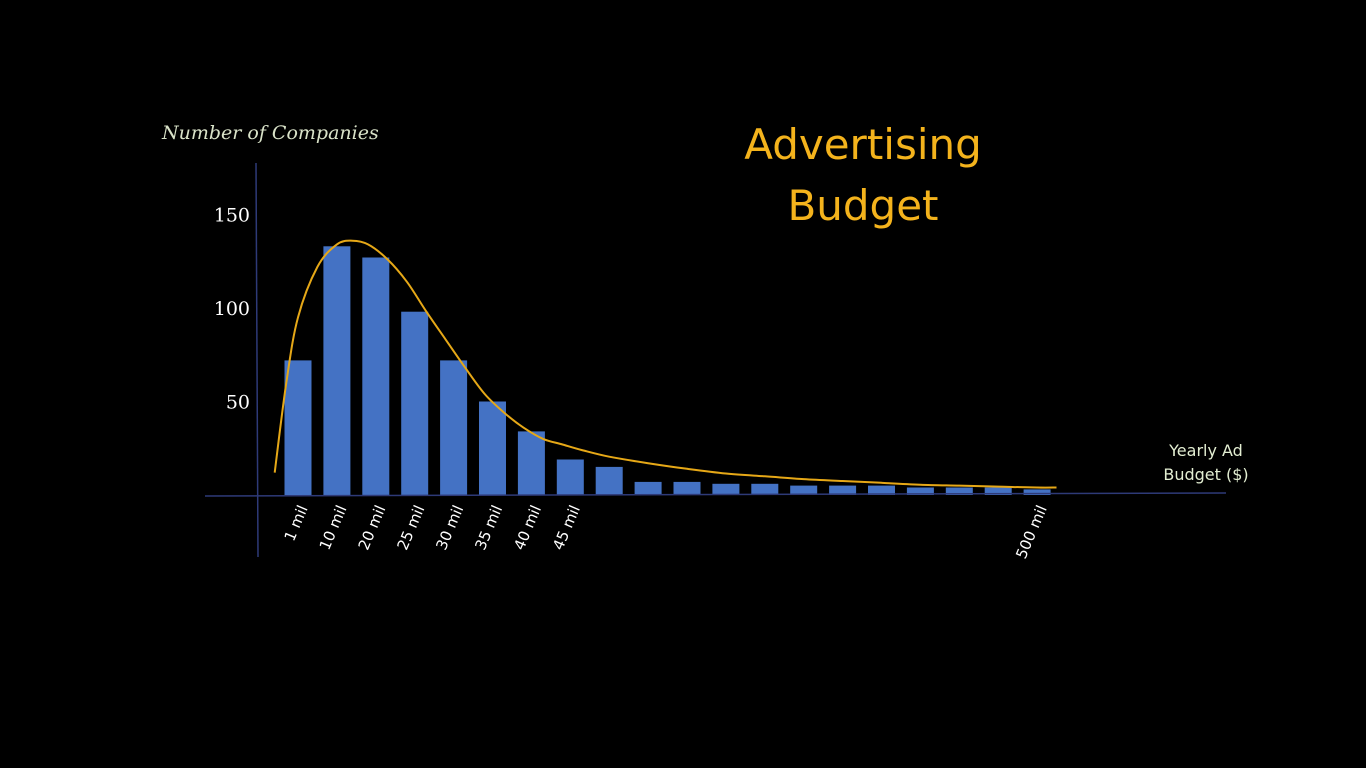  I want to click on x-tick-label: 10 mil, so click(333, 528).